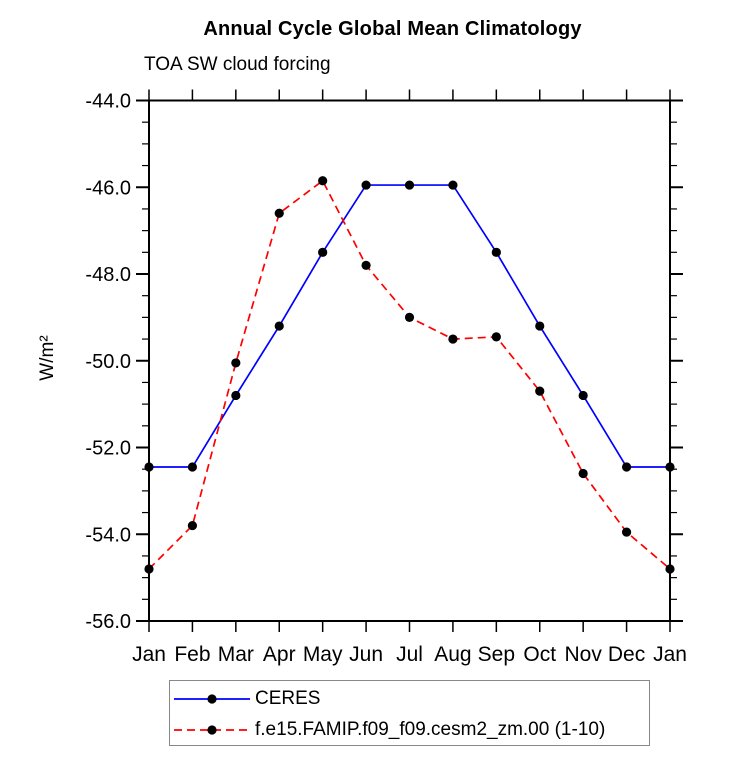 This screenshot has height=757, width=733. I want to click on x-tick-label: Jun, so click(366, 654).